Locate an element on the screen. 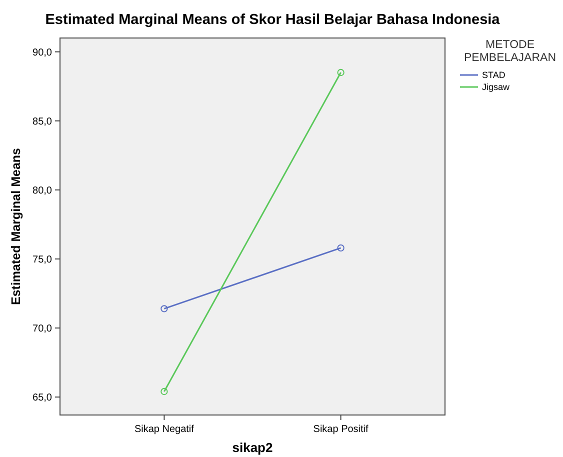  x-tick-label: Sikap Negatif is located at coordinates (164, 429).